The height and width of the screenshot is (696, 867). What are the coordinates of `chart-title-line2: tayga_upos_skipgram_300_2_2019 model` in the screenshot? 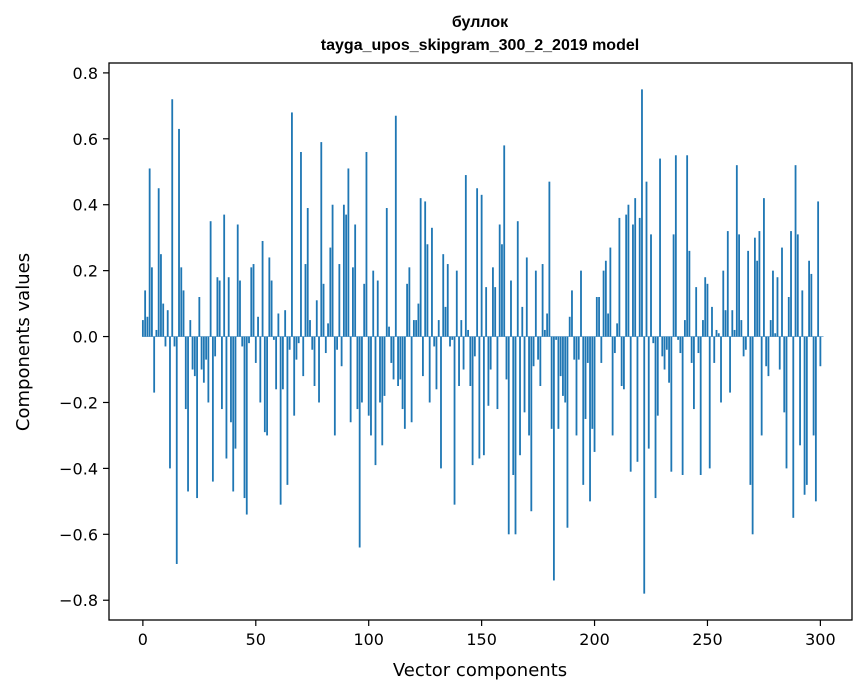 It's located at (480, 45).